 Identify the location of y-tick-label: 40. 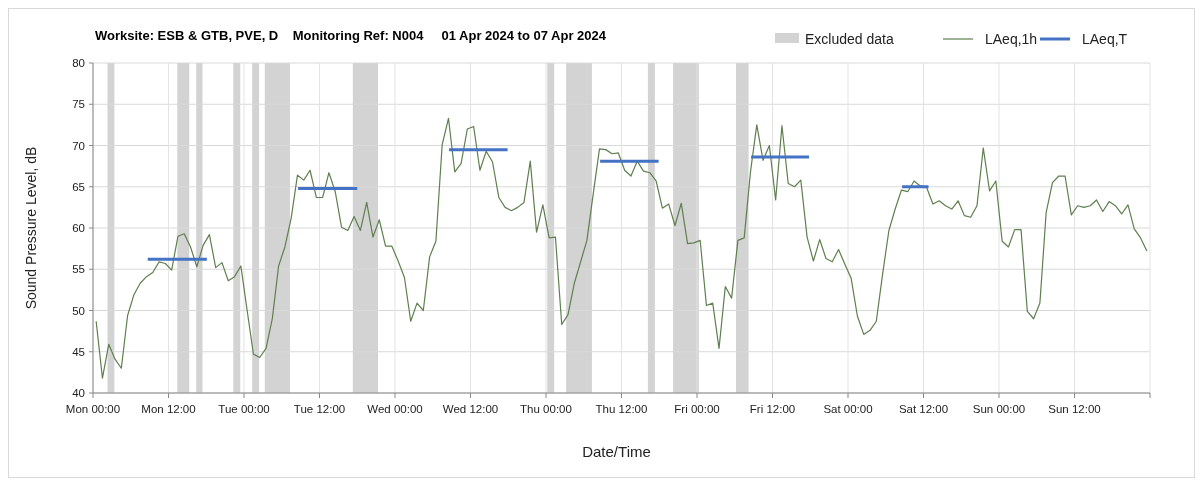
(78, 393).